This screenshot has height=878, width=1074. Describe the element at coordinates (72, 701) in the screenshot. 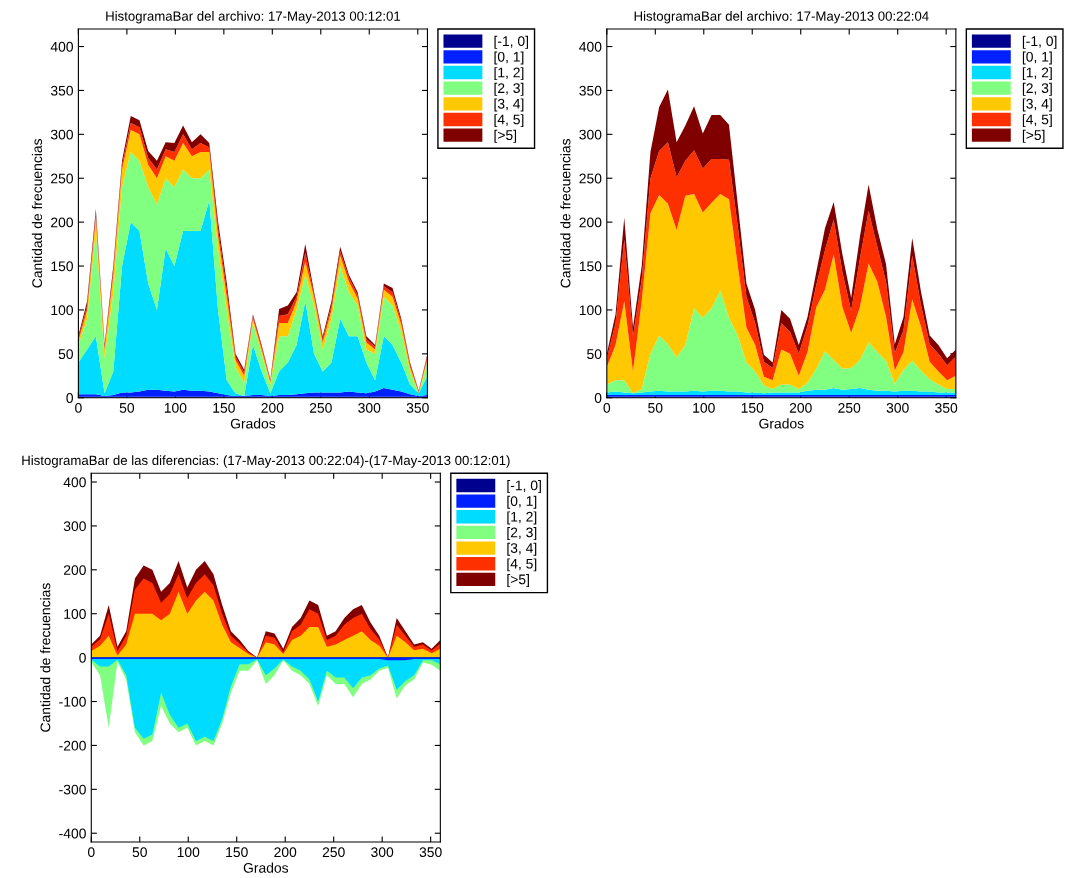

I see `y-tick-label: -100` at that location.